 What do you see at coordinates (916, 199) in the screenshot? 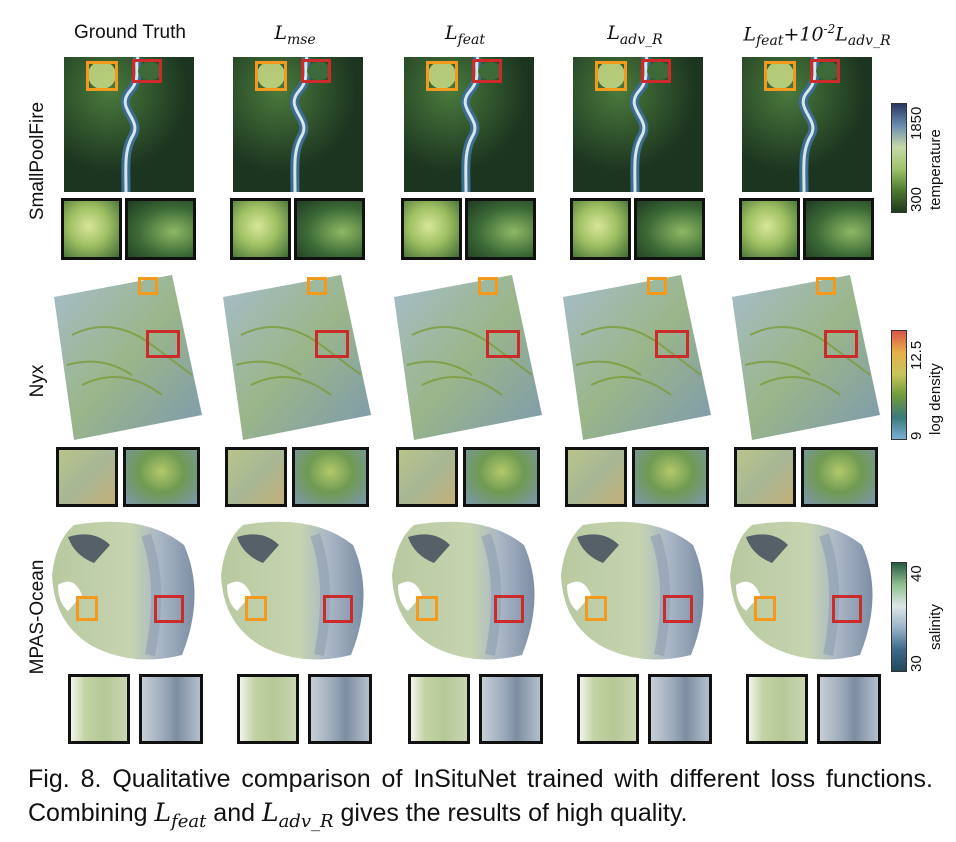
I see `colorbar-temperature-min: 300` at bounding box center [916, 199].